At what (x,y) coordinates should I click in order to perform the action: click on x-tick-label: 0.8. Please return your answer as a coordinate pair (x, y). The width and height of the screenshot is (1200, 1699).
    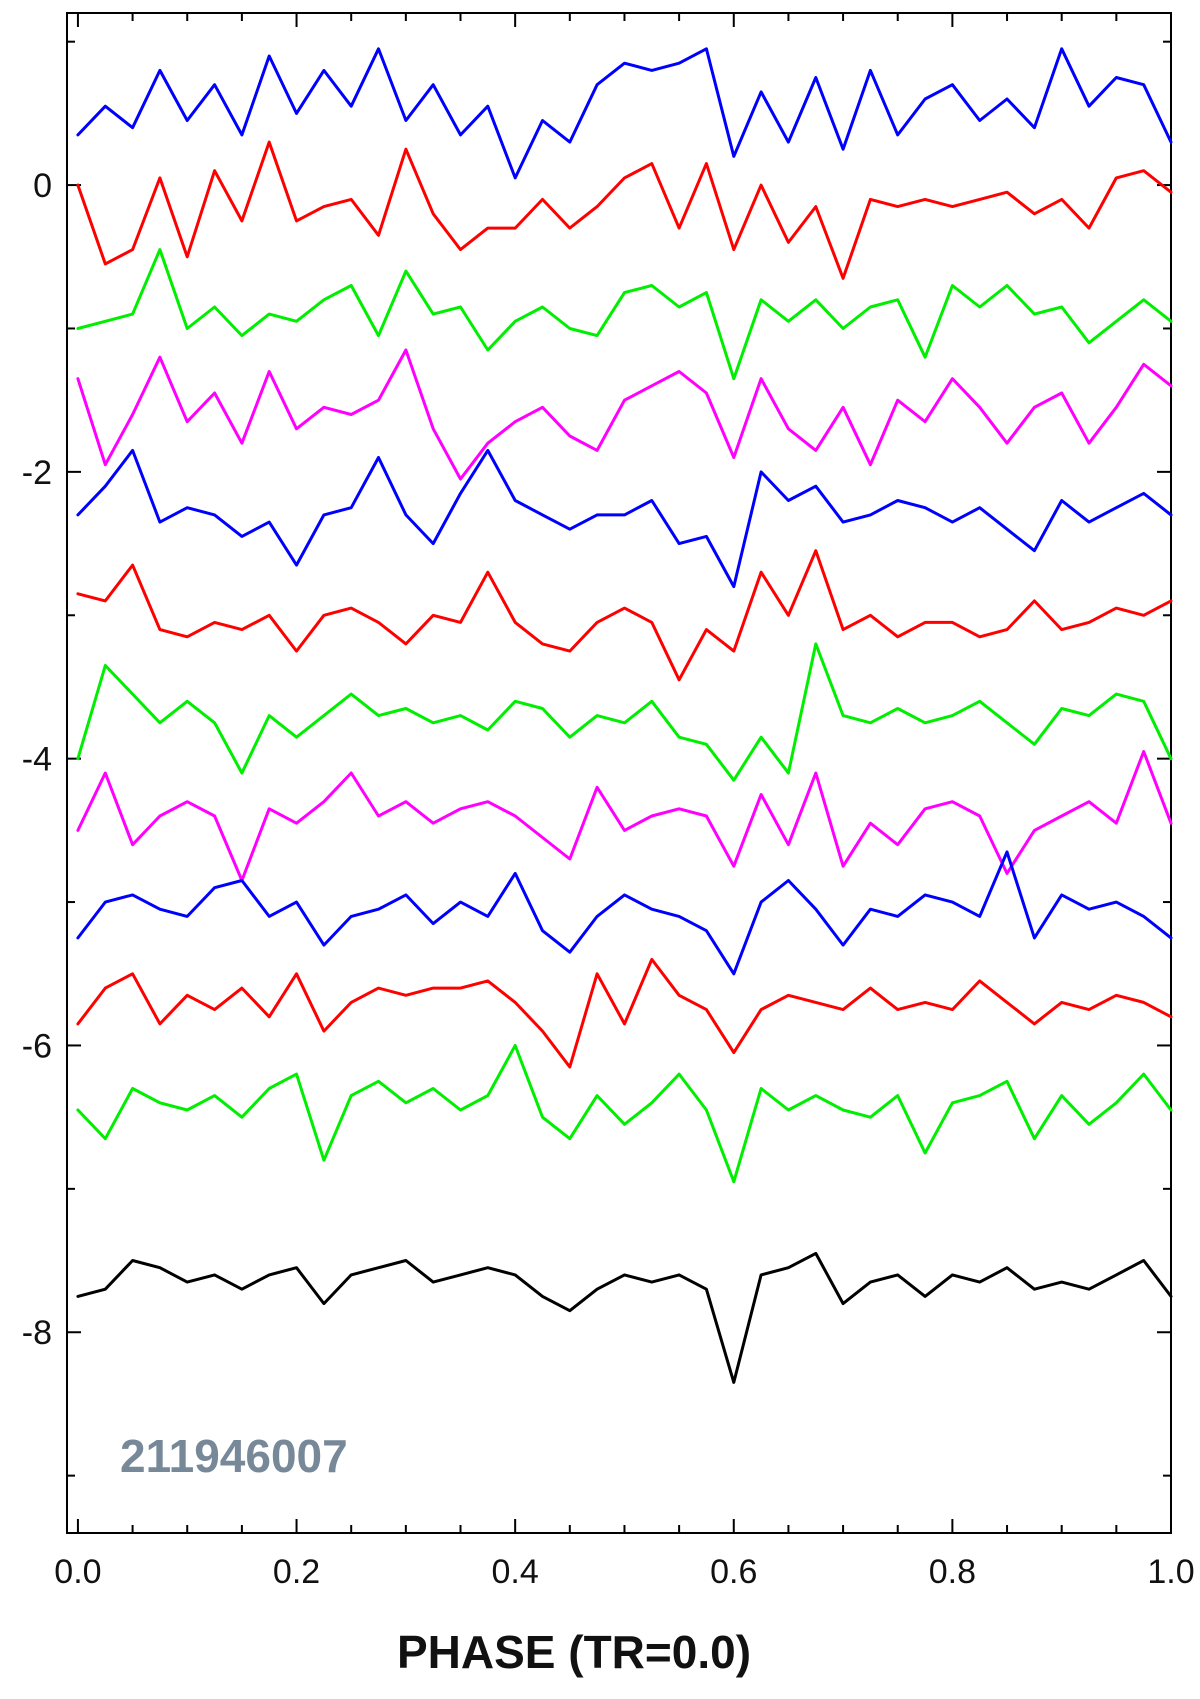
    Looking at the image, I should click on (952, 1572).